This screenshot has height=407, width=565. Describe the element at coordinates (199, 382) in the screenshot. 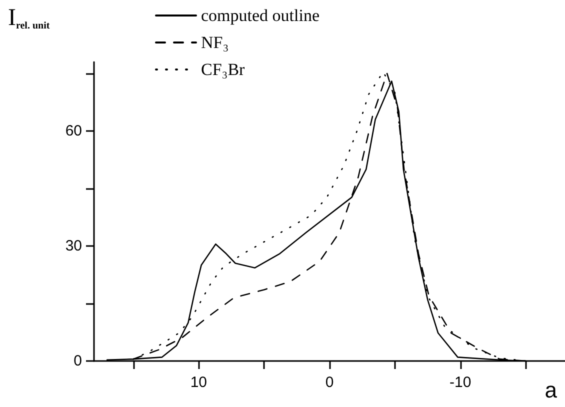

I see `x-tick-label: 10` at that location.